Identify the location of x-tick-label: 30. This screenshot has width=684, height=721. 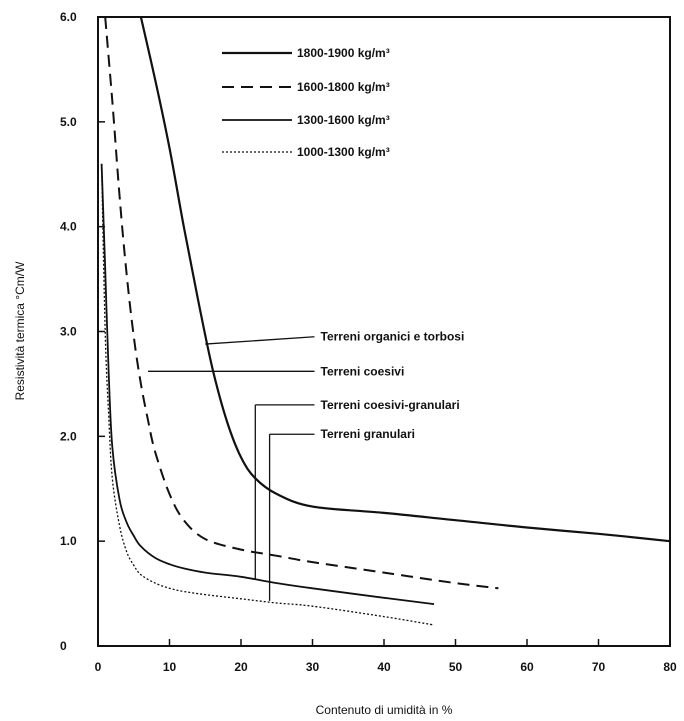
(313, 667).